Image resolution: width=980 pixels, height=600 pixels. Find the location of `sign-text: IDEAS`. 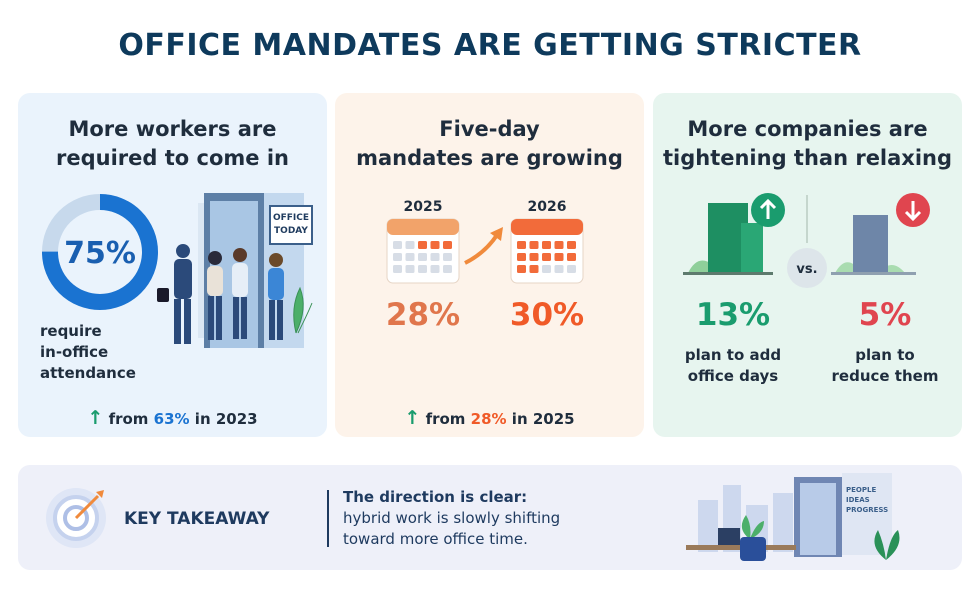

sign-text: IDEAS is located at coordinates (858, 500).